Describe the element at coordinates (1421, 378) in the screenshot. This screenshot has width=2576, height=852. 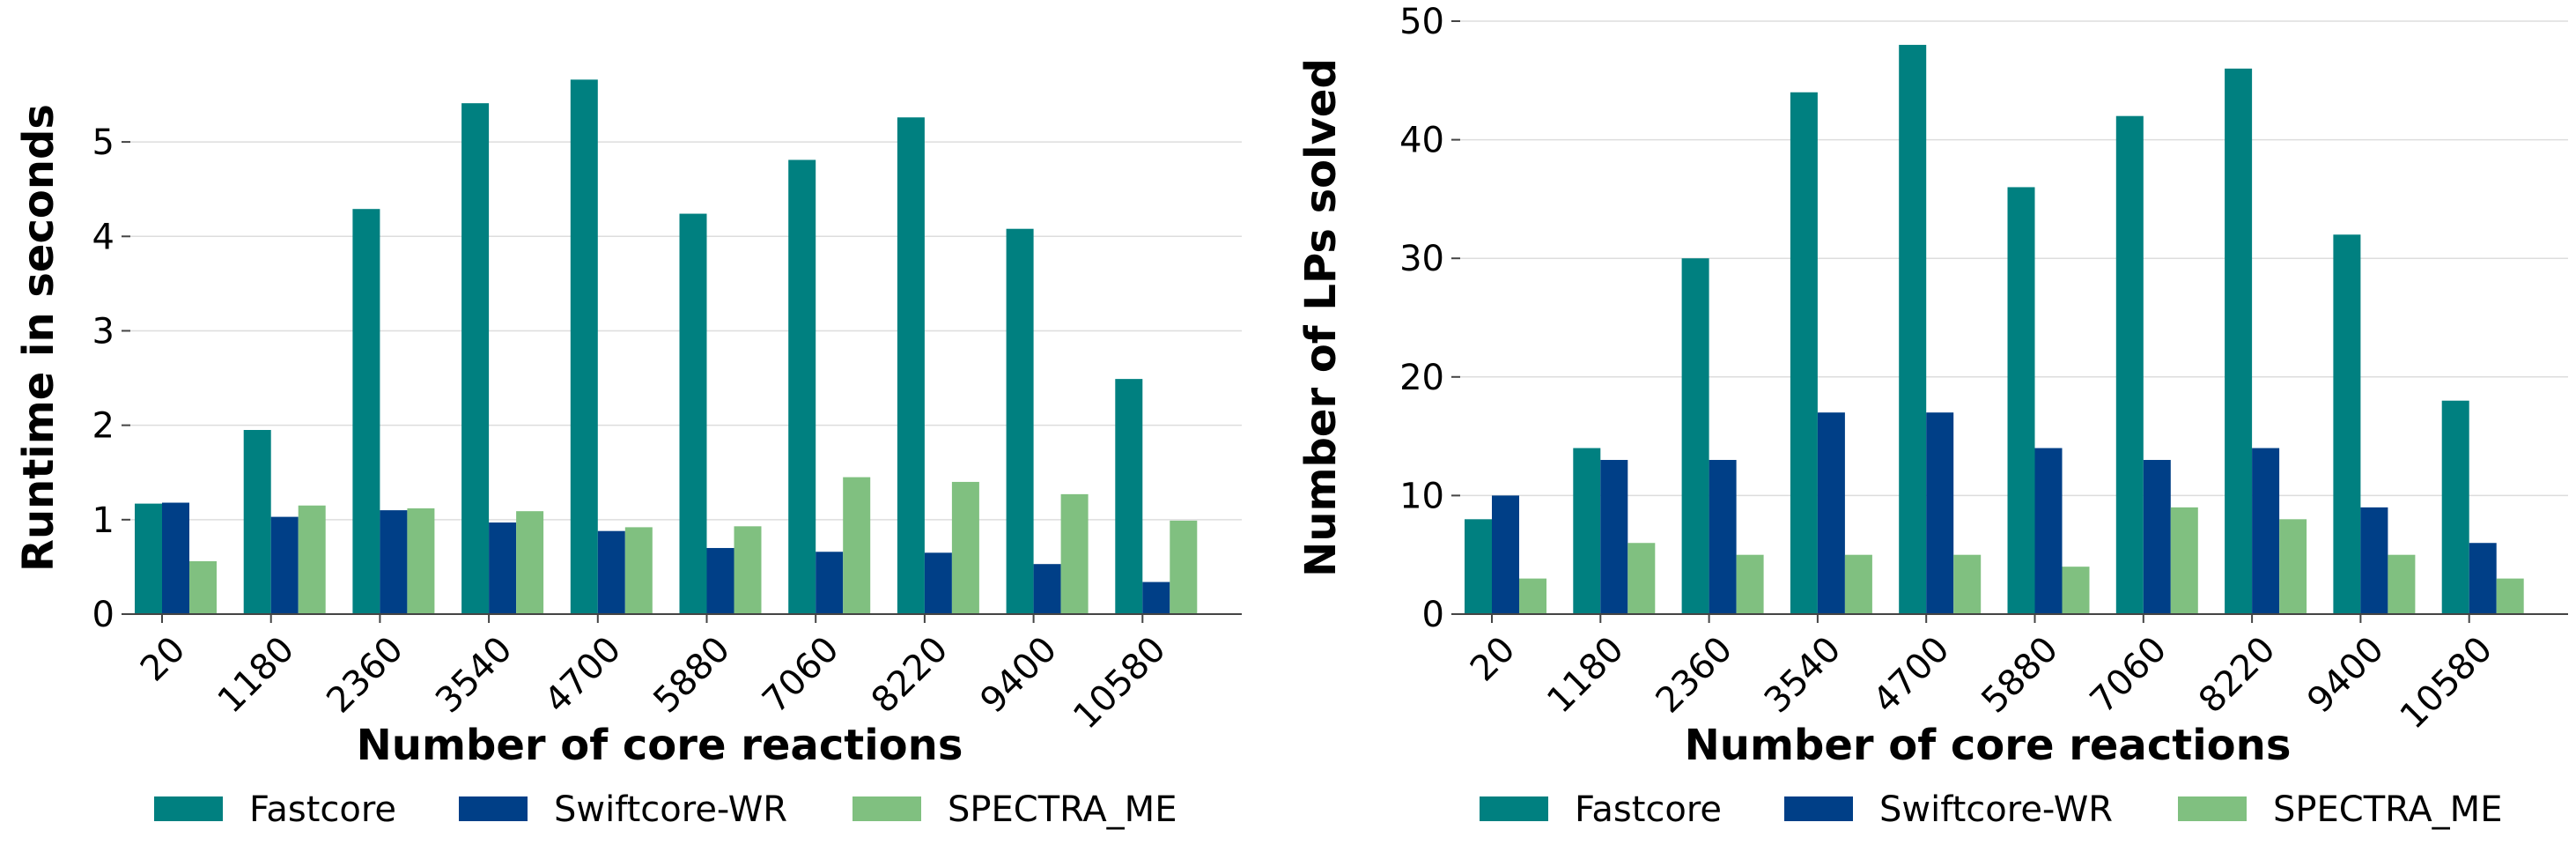
I see `y-tick-label: 20` at that location.